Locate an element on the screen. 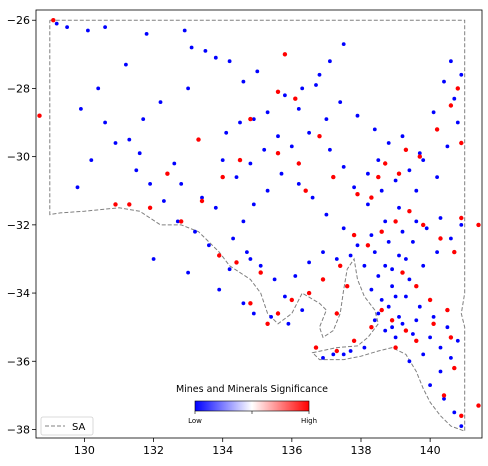 This screenshot has height=466, width=488. y-tick-label: −38 is located at coordinates (18, 429).